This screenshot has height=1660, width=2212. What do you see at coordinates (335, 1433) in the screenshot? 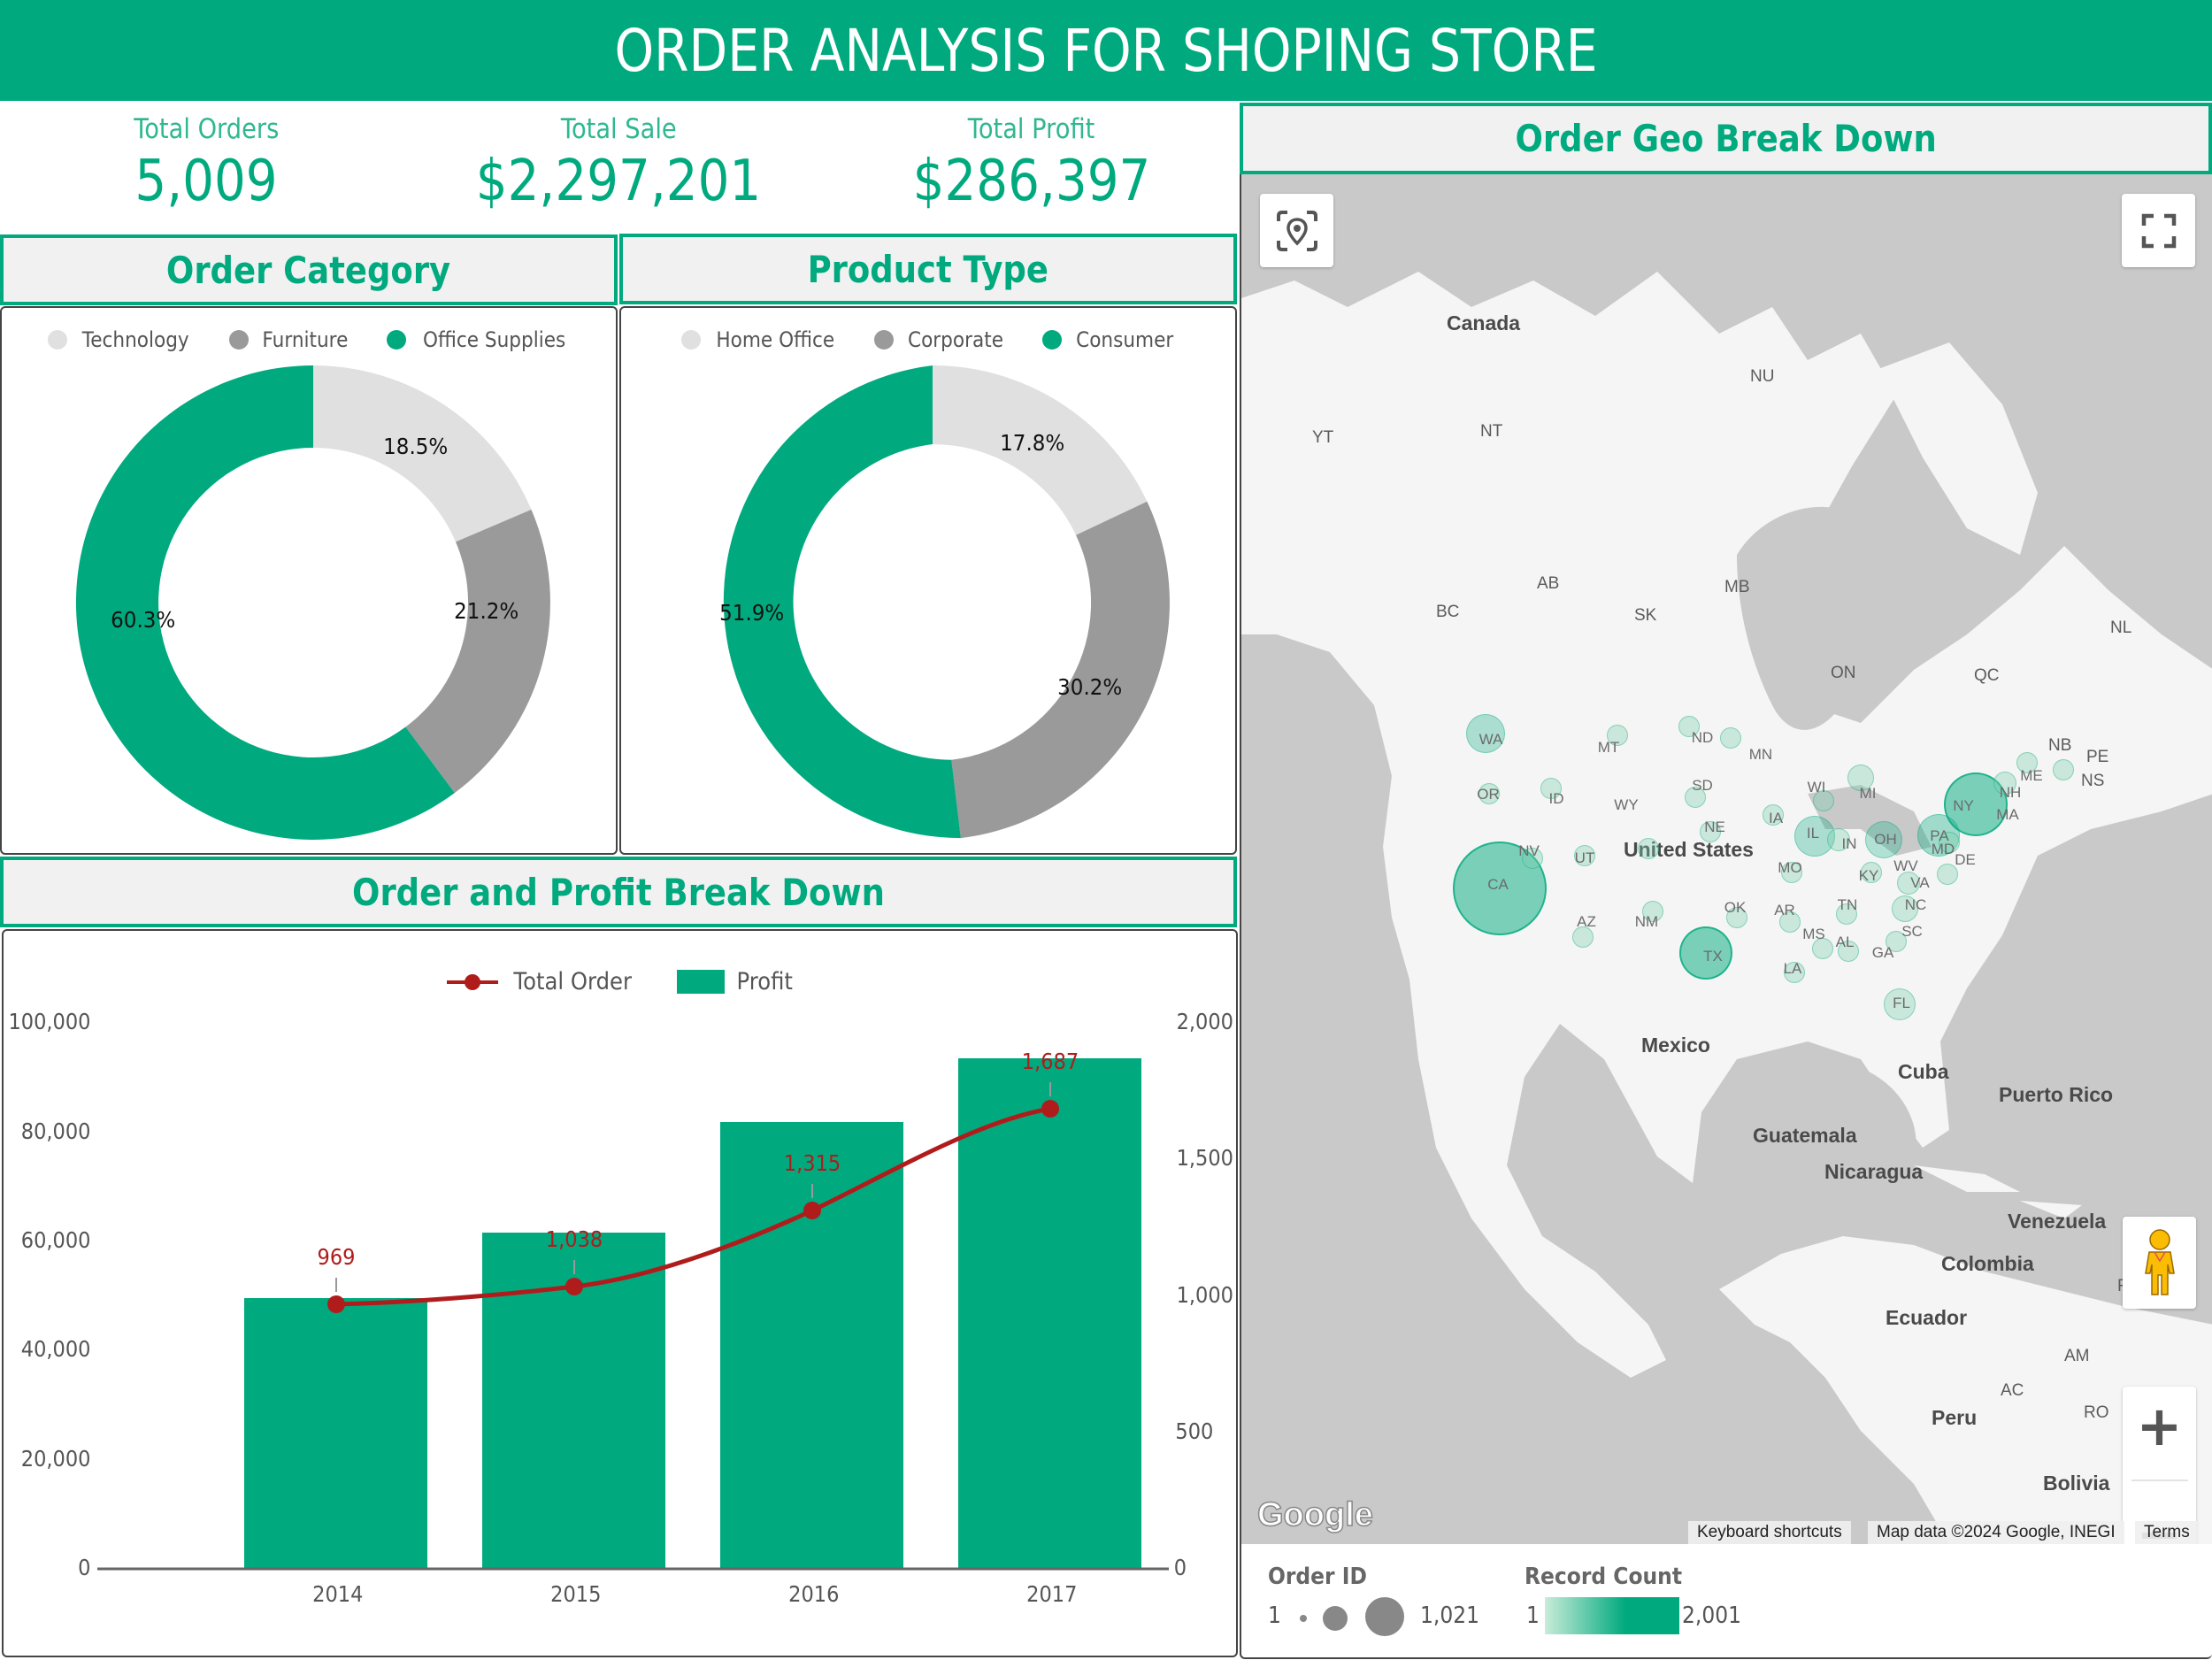
I see `bar-2014` at bounding box center [335, 1433].